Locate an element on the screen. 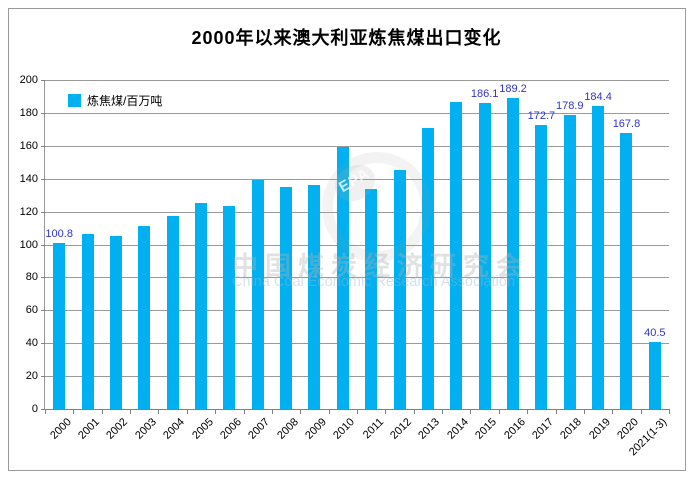 The height and width of the screenshot is (479, 693). x-axis-line is located at coordinates (355, 409).